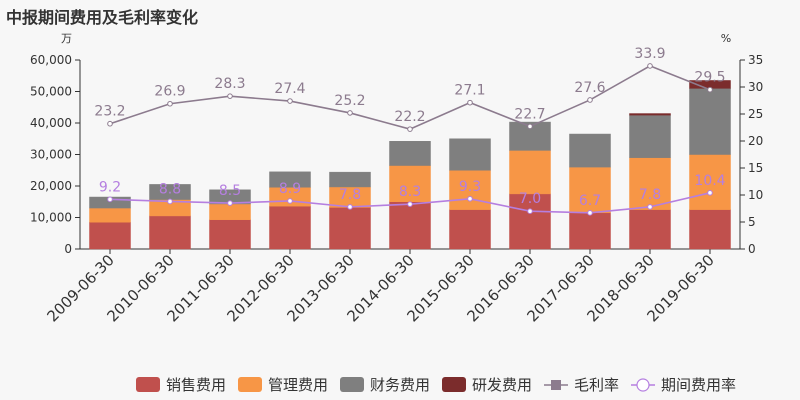  I want to click on data-label: 29.5, so click(709, 78).